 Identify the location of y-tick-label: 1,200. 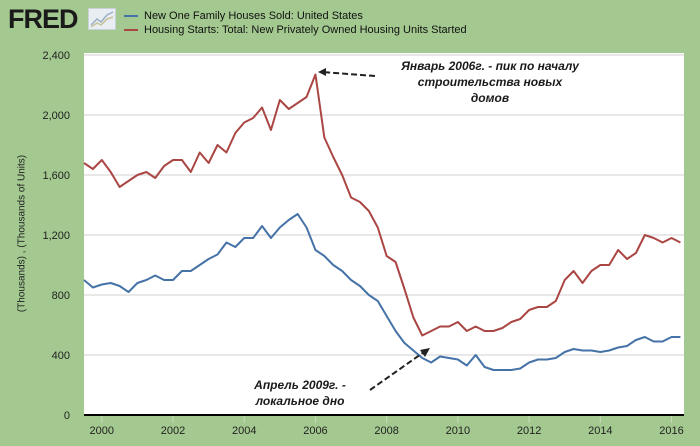
(56, 236).